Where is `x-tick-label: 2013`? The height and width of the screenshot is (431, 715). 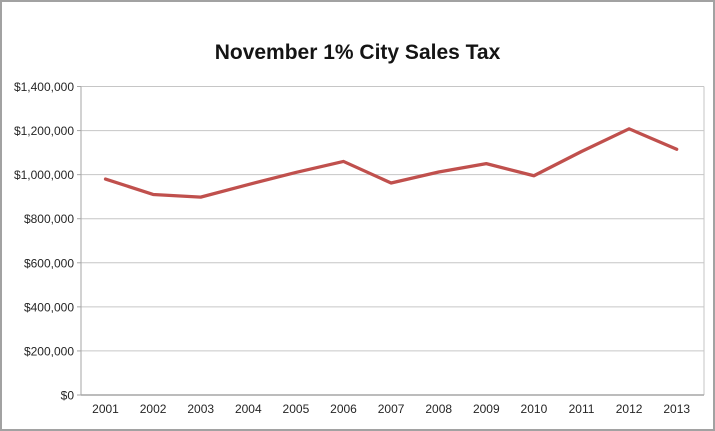
x-tick-label: 2013 is located at coordinates (676, 409).